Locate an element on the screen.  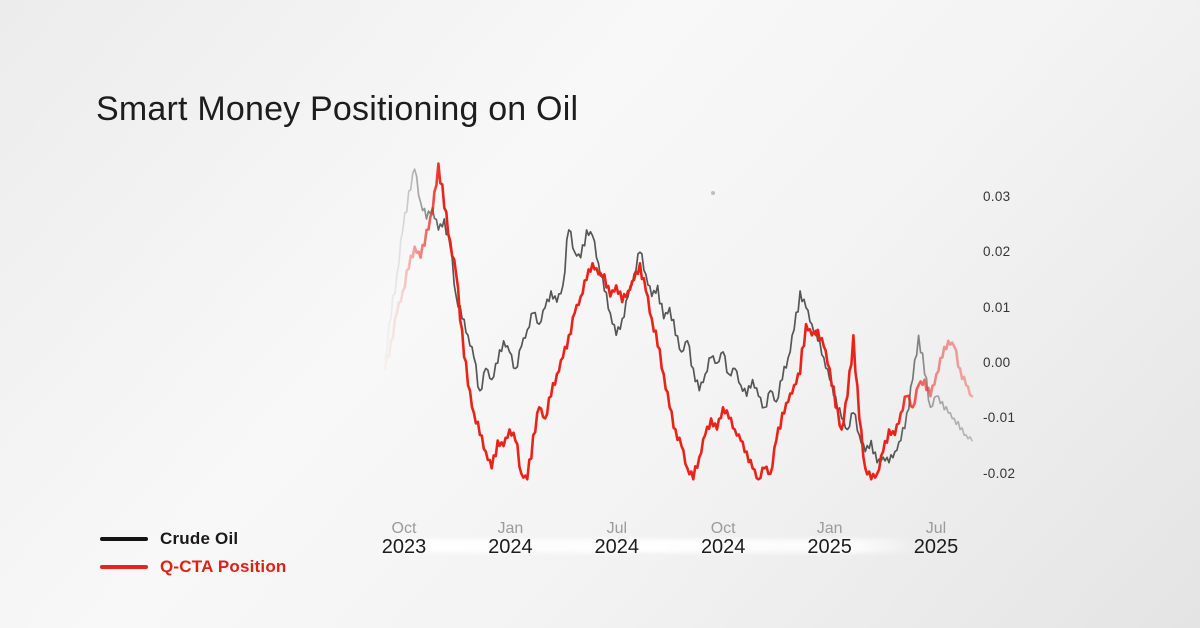
x-tick-label: Jul 2024 is located at coordinates (617, 539).